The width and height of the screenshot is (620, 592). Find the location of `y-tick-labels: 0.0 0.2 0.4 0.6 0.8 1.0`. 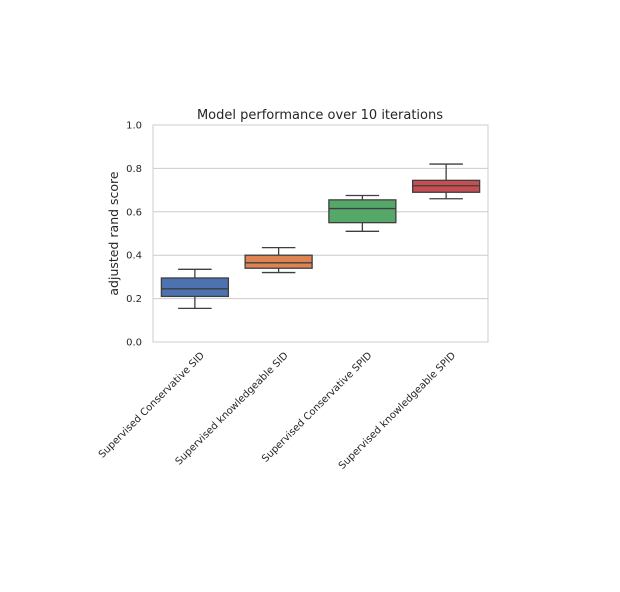

y-tick-labels: 0.0 0.2 0.4 0.6 0.8 1.0 is located at coordinates (134, 235).